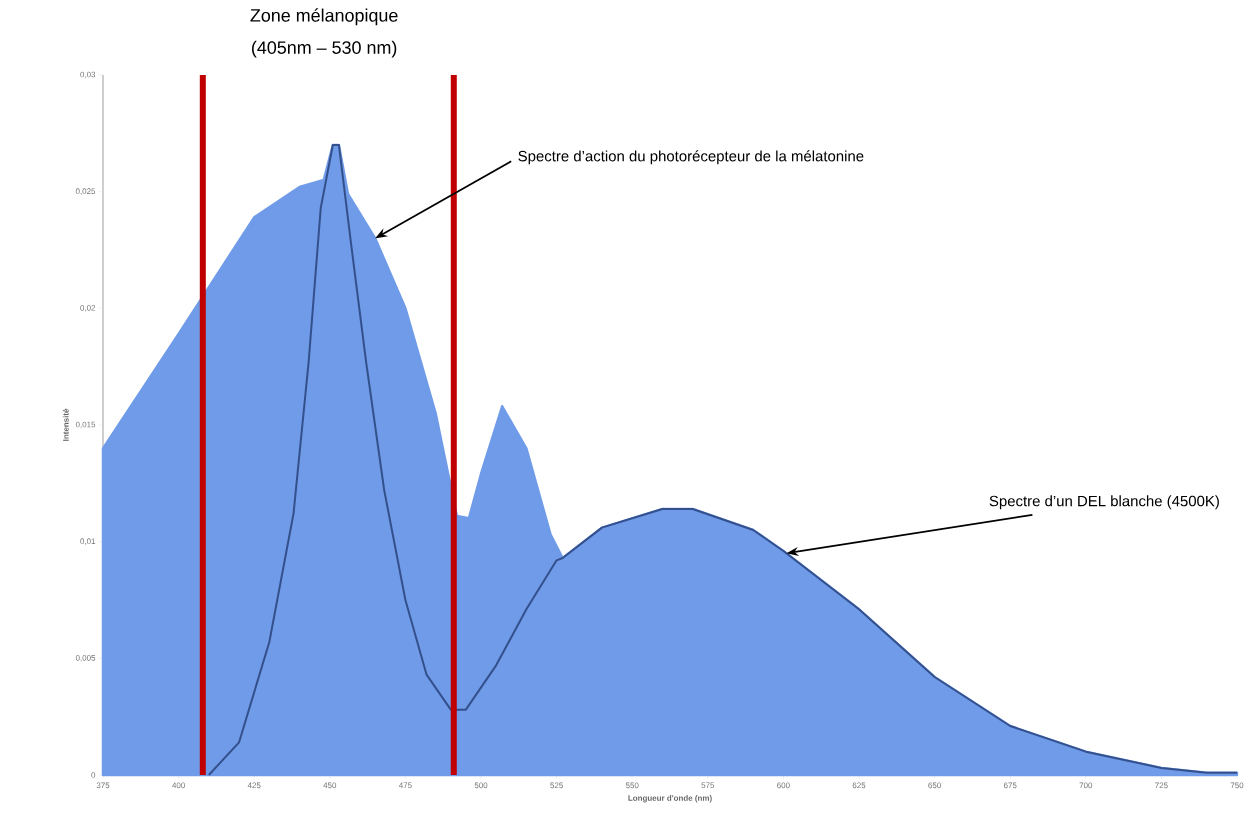  What do you see at coordinates (1104, 502) in the screenshot?
I see `annotation: Spectre d’un DEL blanche (4500K)` at bounding box center [1104, 502].